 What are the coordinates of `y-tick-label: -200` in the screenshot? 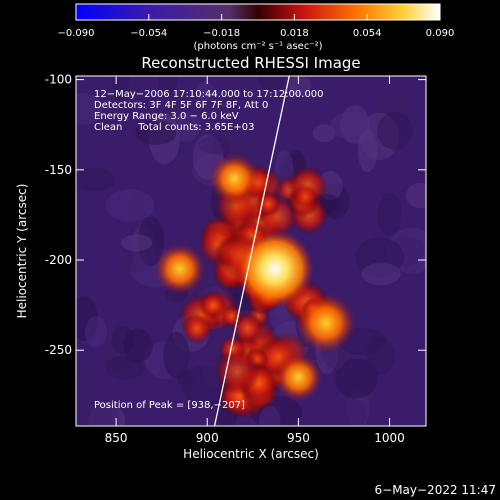 It's located at (58, 260).